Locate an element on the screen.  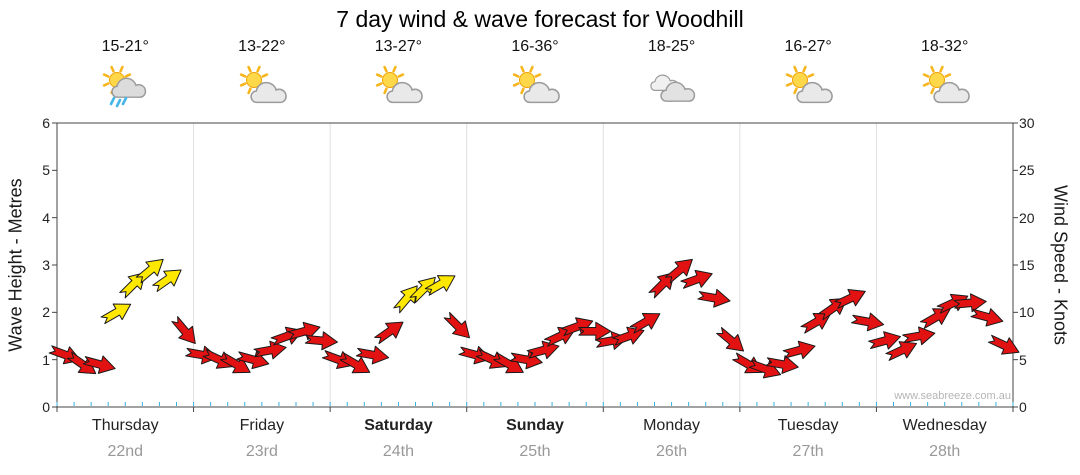
temperature-range: 16-36° is located at coordinates (535, 46).